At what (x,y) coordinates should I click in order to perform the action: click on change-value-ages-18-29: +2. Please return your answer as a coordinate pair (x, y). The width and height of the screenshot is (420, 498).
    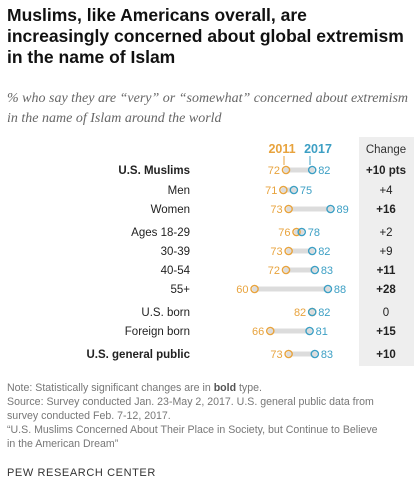
    Looking at the image, I should click on (385, 233).